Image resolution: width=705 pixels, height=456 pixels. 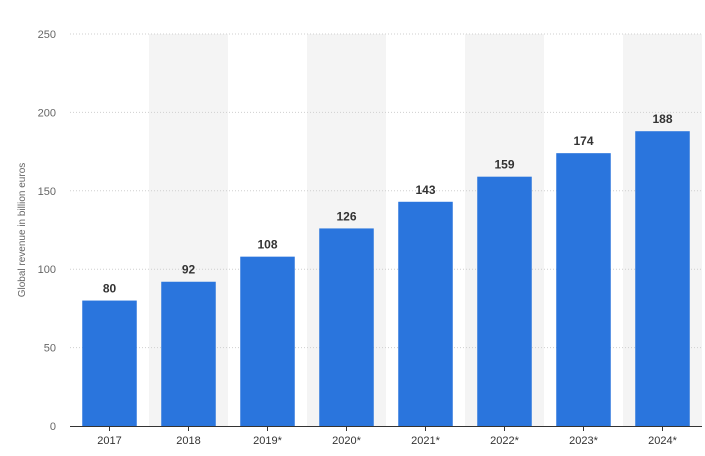 I want to click on bar-2019*, so click(x=267, y=341).